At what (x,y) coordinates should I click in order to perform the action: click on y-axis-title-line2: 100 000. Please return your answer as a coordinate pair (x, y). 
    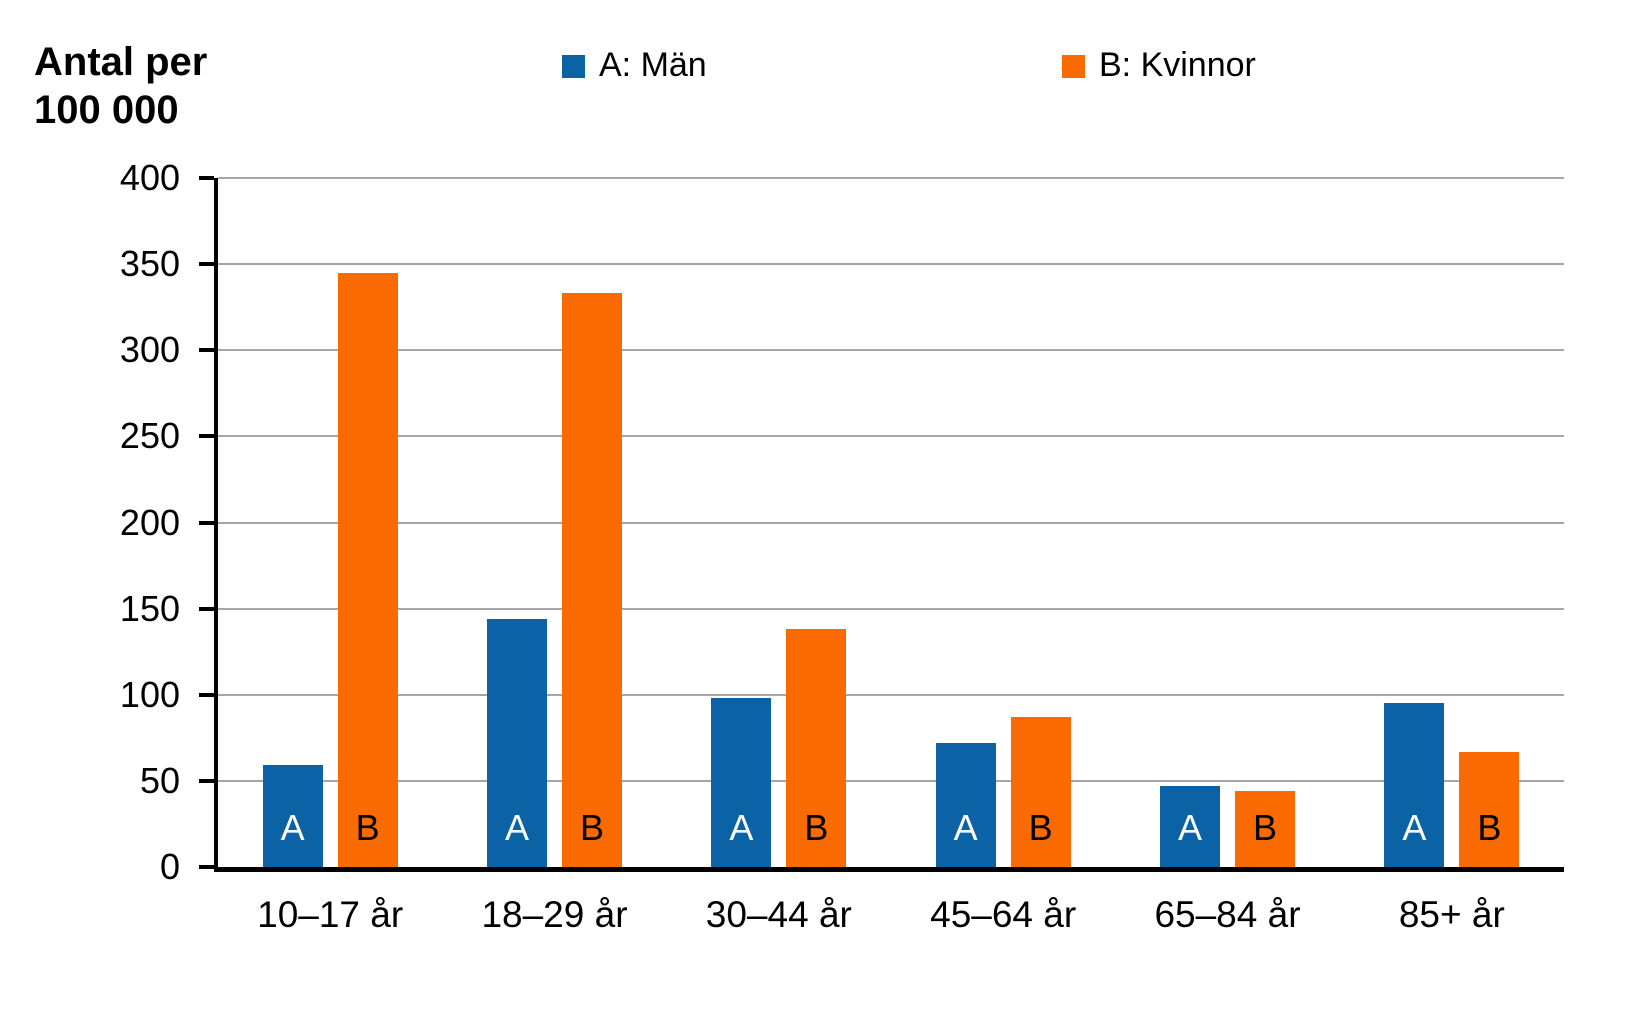
    Looking at the image, I should click on (106, 110).